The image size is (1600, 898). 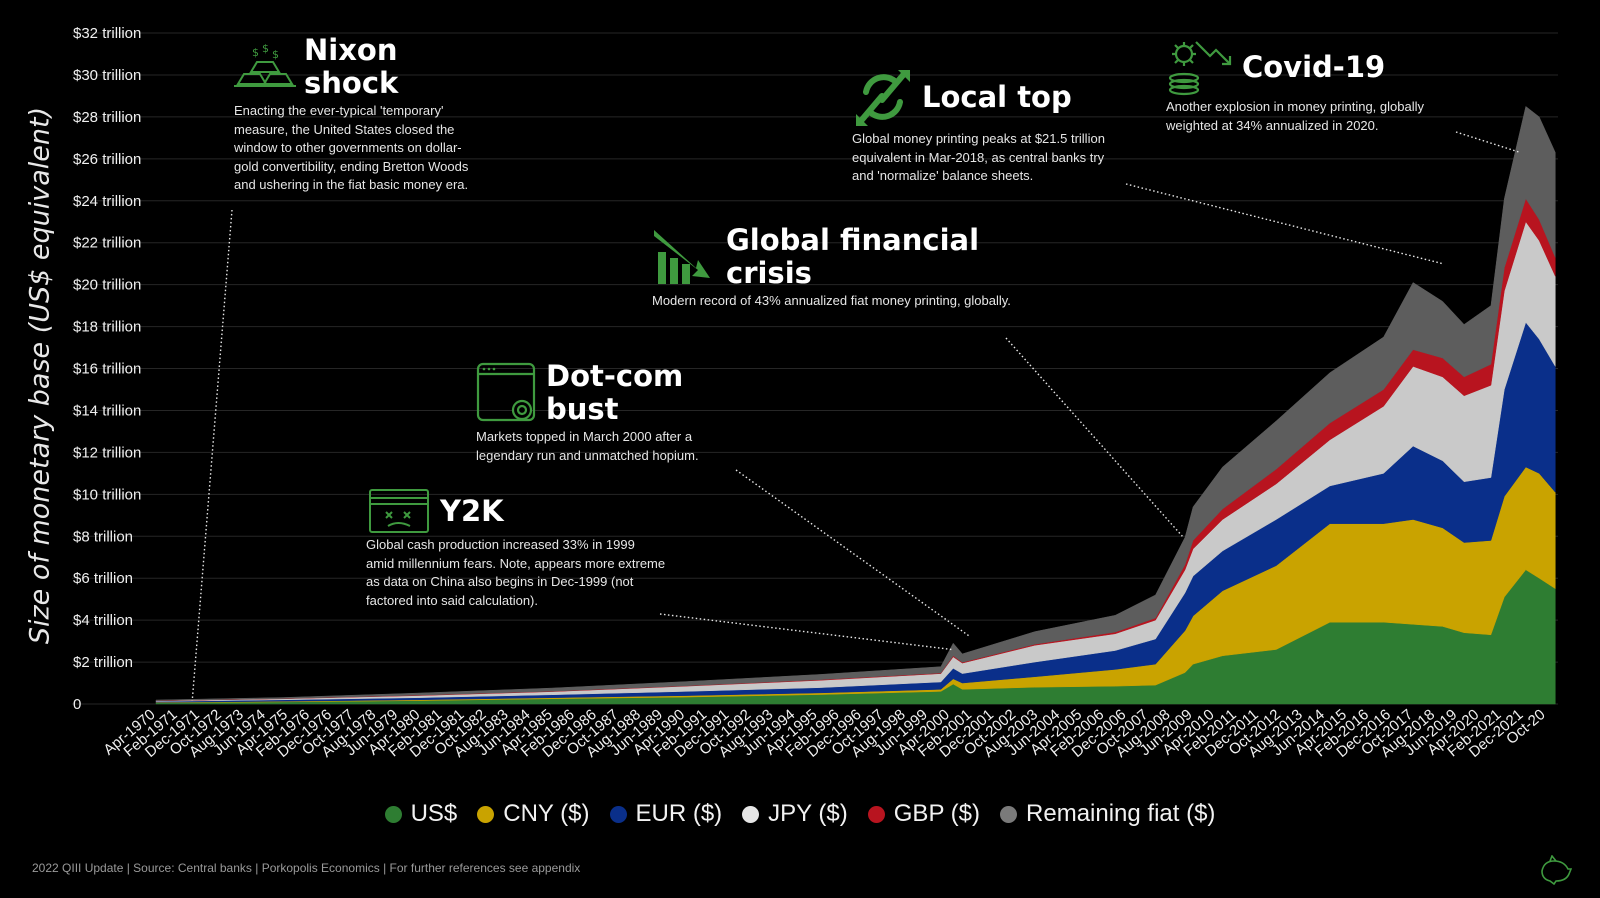 I want to click on y-tick-label: $10 trillion, so click(x=107, y=494).